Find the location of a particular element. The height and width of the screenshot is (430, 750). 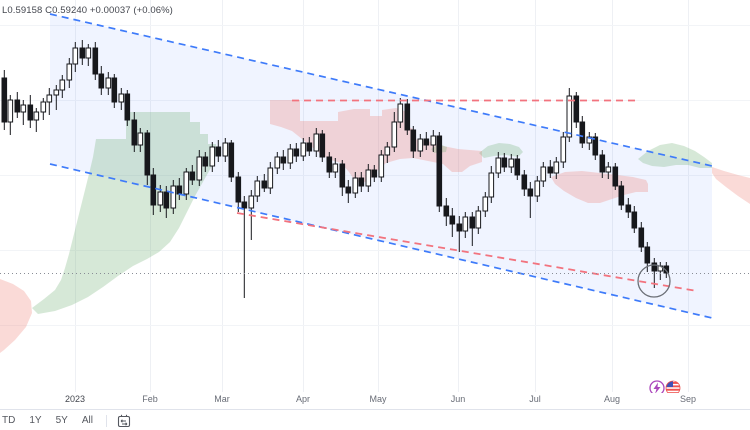

range-button-1y: 1Y is located at coordinates (35, 420).